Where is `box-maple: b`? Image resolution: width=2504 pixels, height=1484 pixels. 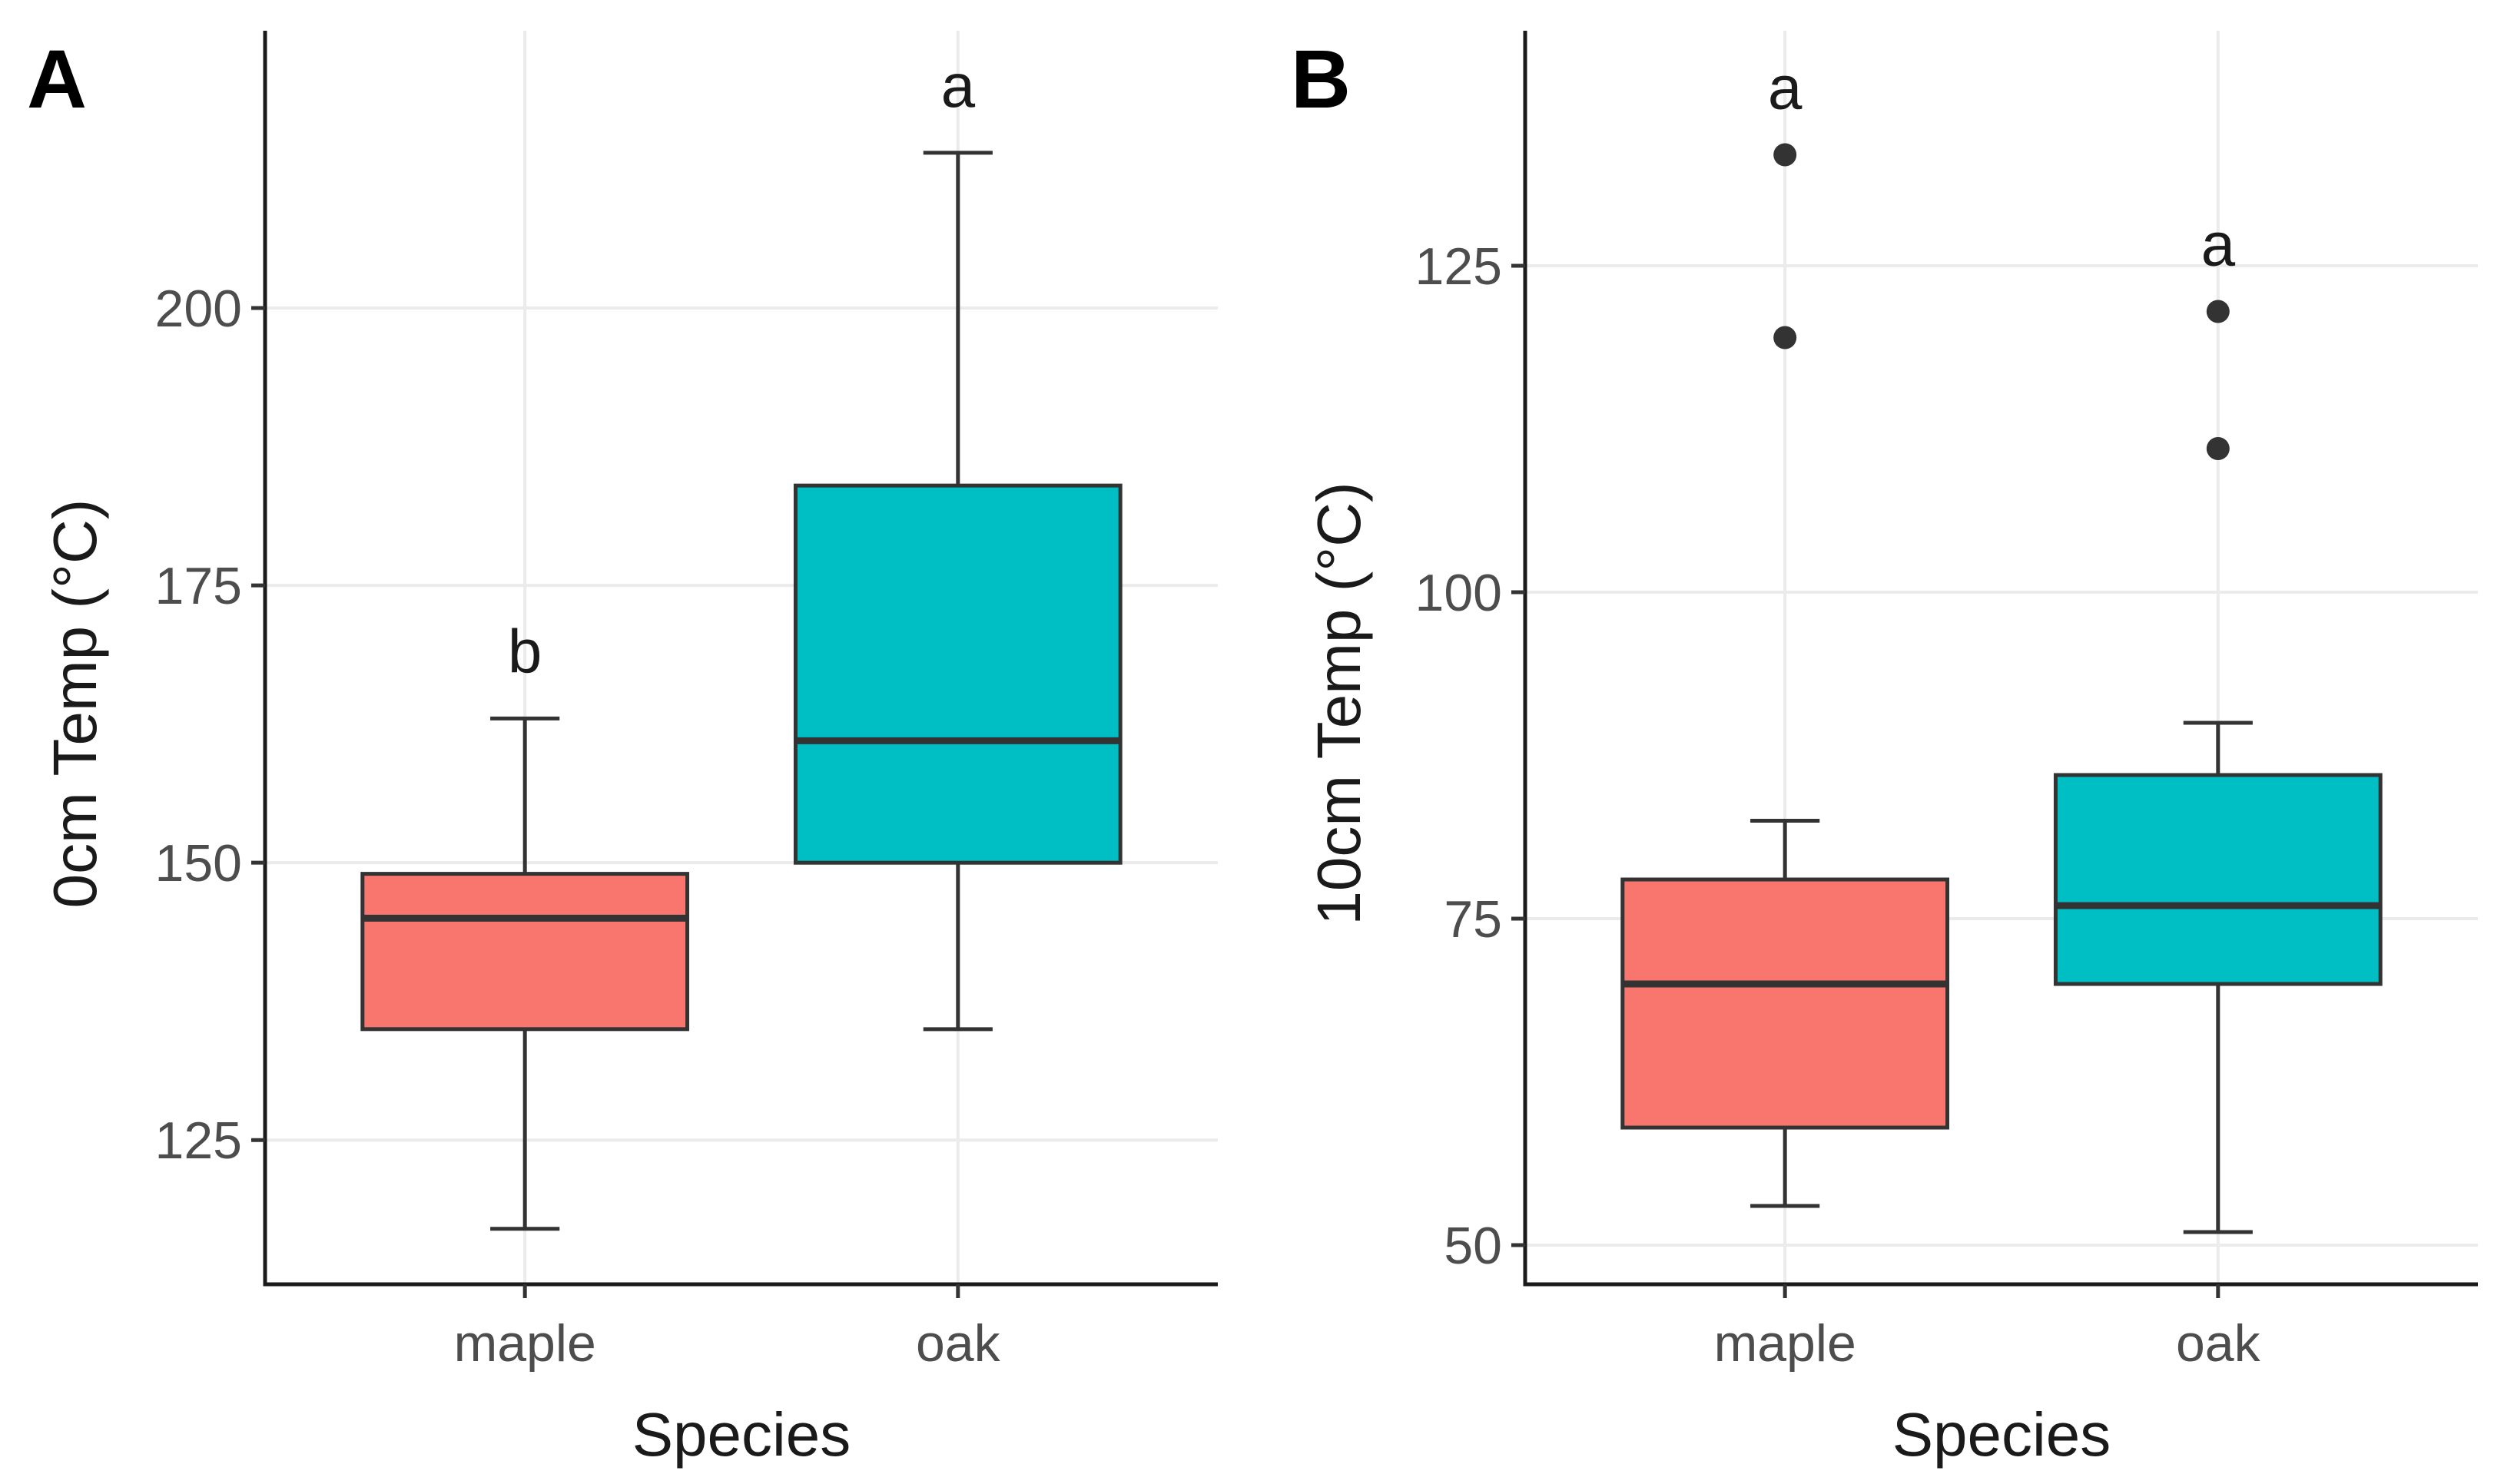
box-maple: b is located at coordinates (525, 924).